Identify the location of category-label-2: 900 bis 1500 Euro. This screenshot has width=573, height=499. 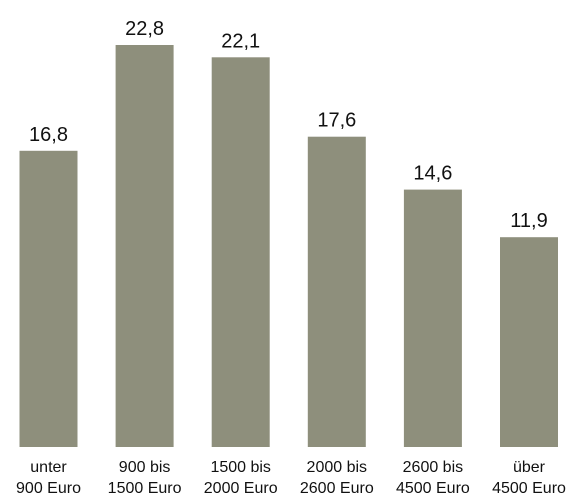
(145, 478).